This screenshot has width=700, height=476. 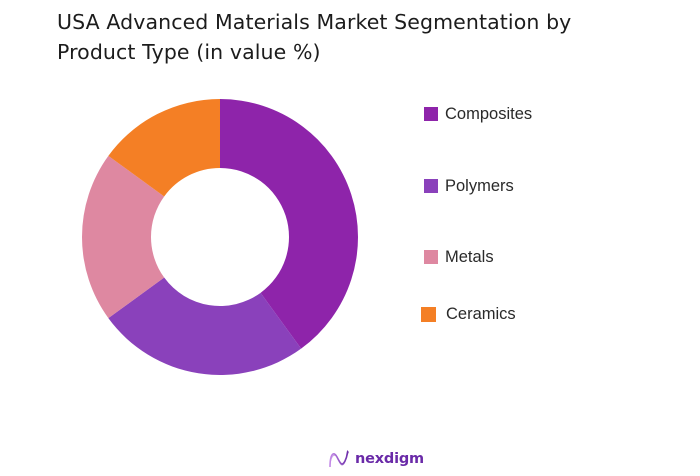 I want to click on legend-item-polymers: Polymers, so click(x=469, y=186).